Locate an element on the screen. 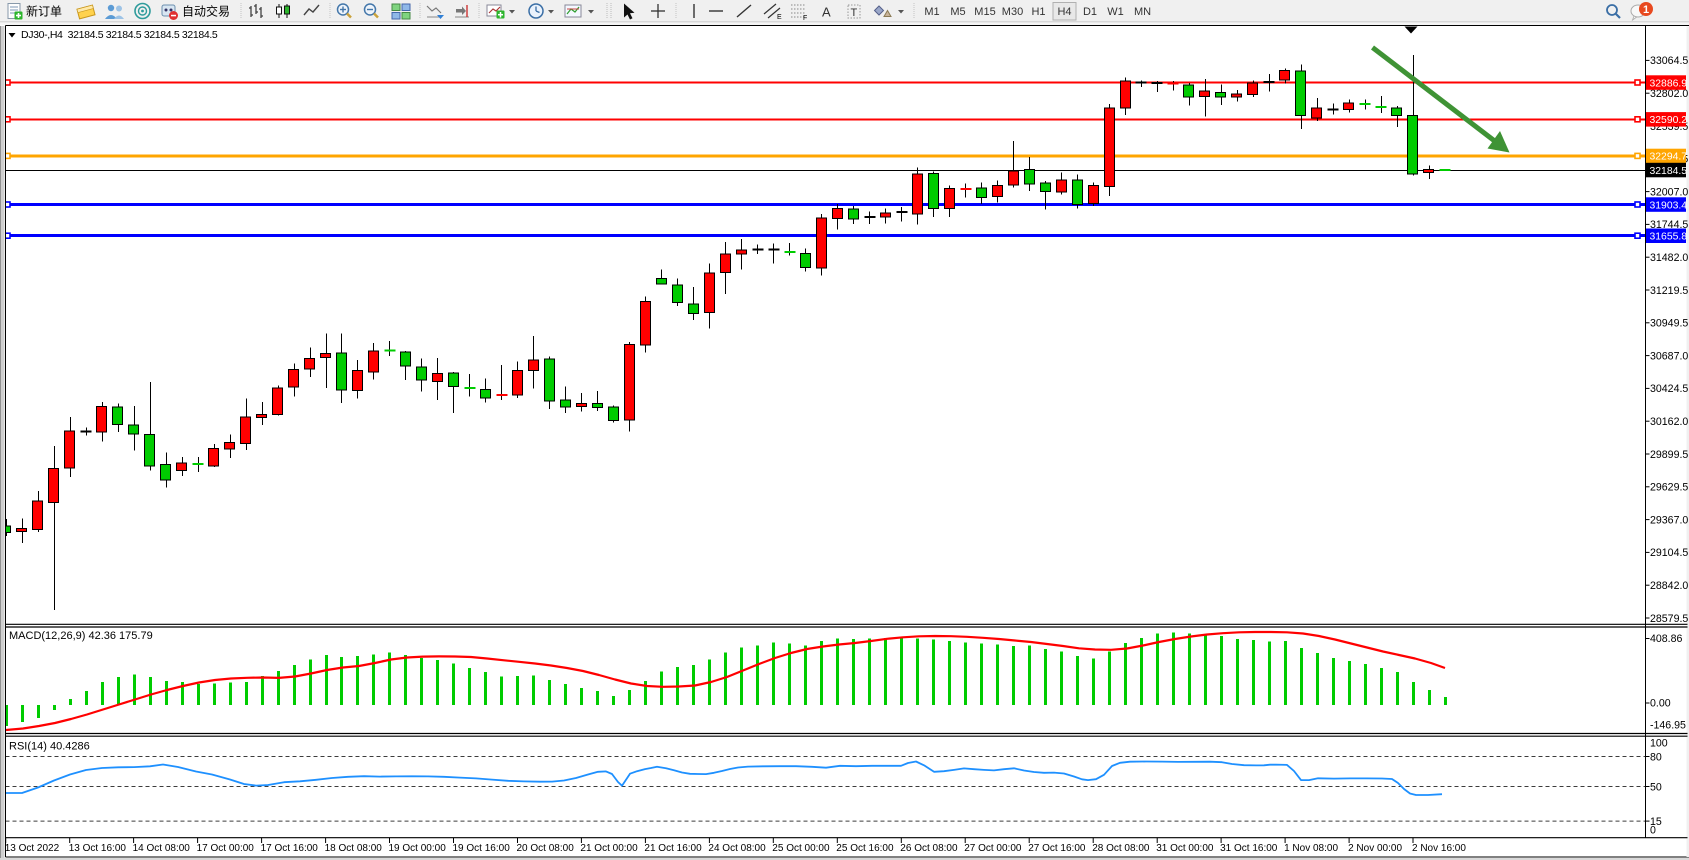 The width and height of the screenshot is (1689, 860). svg-text: 29104.5 is located at coordinates (1669, 553).